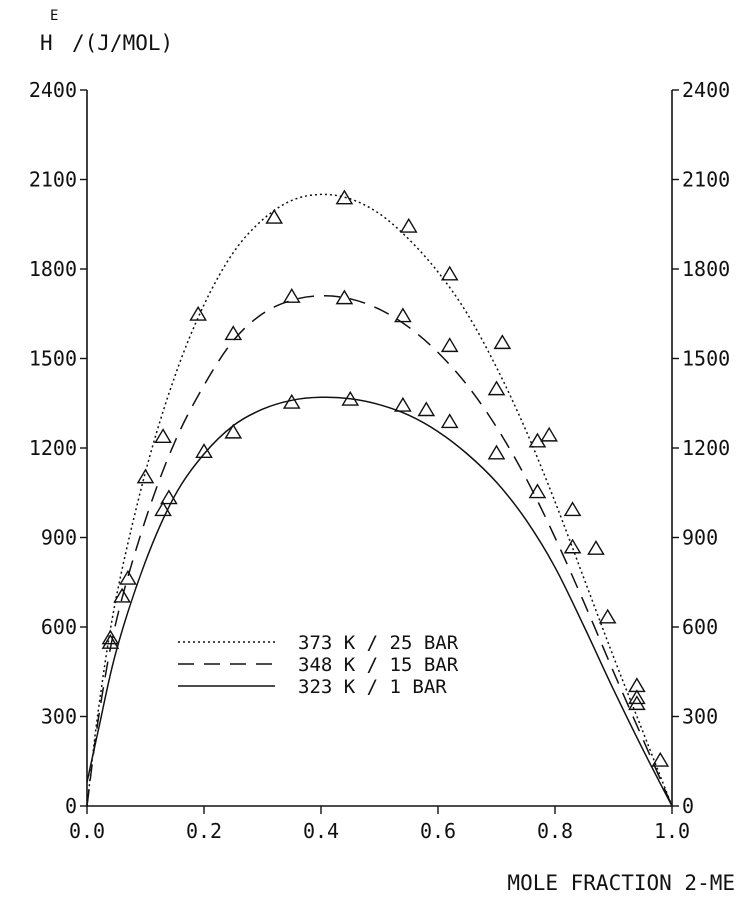  Describe the element at coordinates (71, 806) in the screenshot. I see `y-tick-label-left: 0` at that location.